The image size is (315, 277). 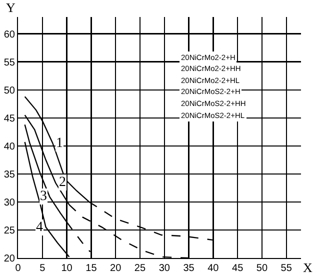 I want to click on x-tick-label: 35, so click(x=189, y=268).